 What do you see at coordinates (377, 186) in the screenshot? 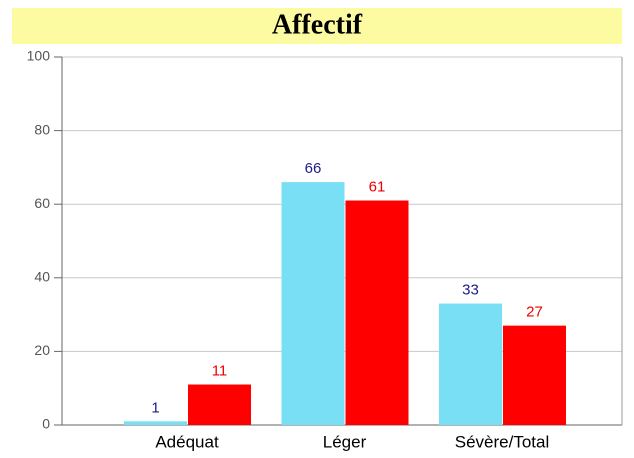
I see `data-label: 61` at bounding box center [377, 186].